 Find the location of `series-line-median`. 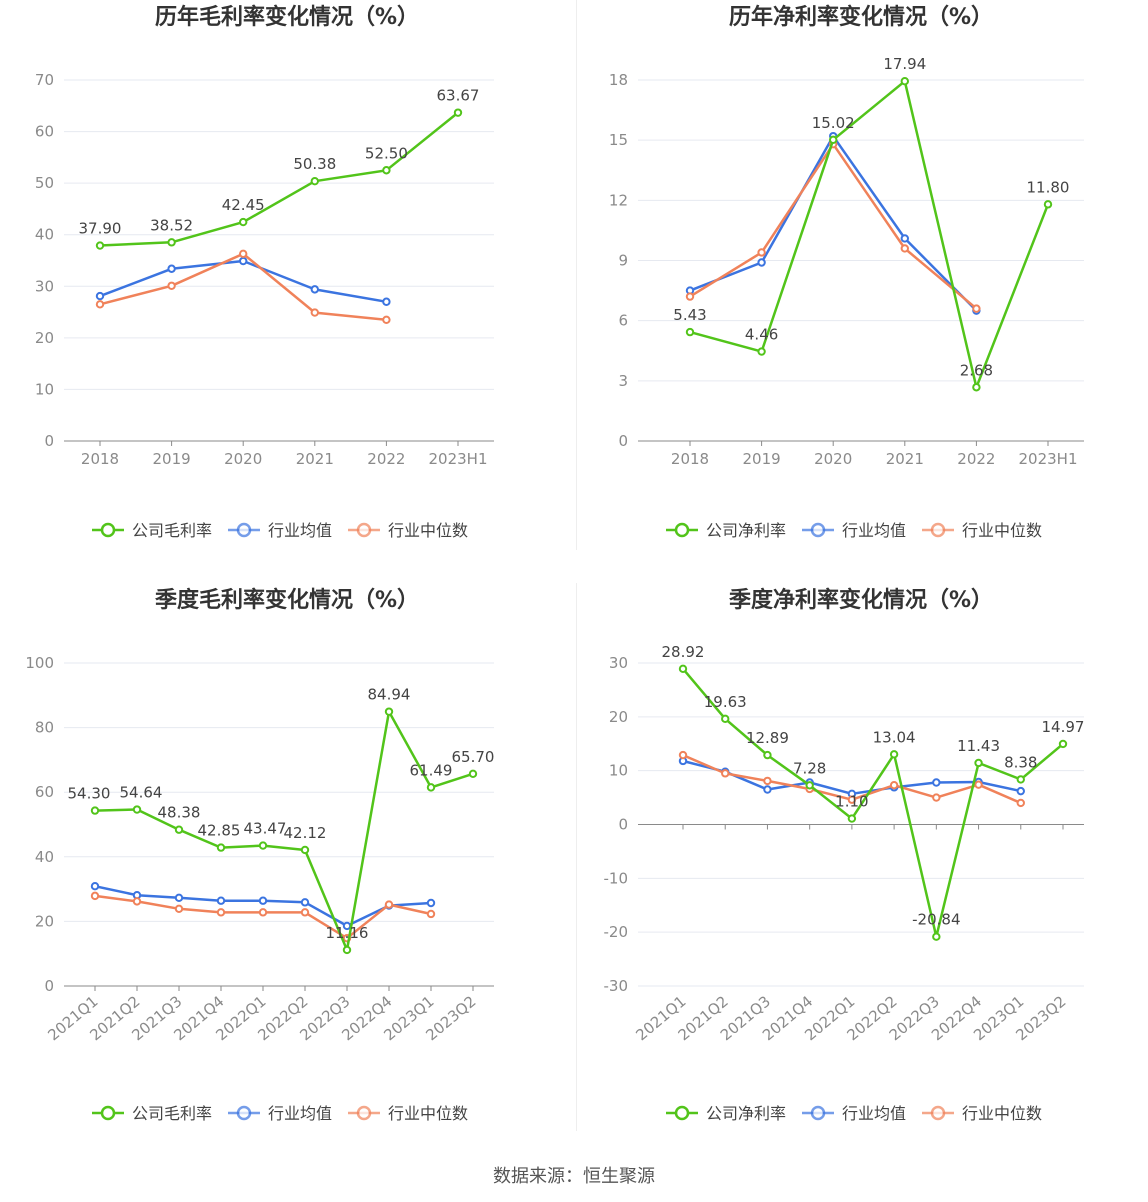

series-line-median is located at coordinates (833, 226).